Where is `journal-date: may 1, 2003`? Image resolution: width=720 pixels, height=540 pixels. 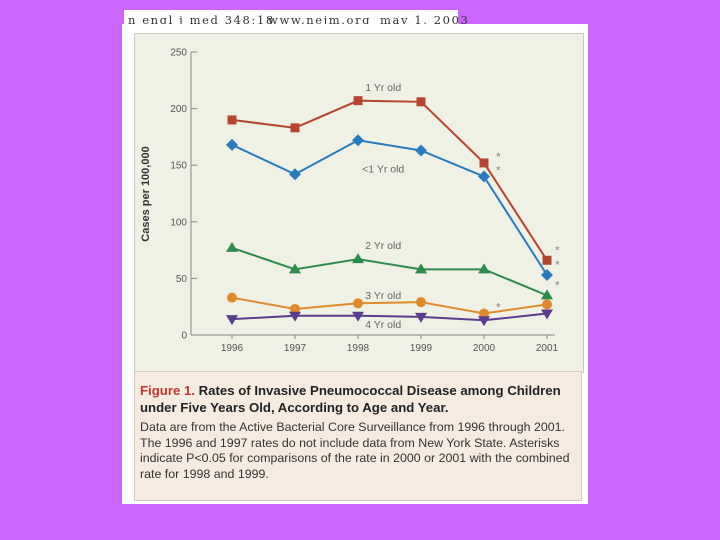
journal-date: may 1, 2003 is located at coordinates (425, 20).